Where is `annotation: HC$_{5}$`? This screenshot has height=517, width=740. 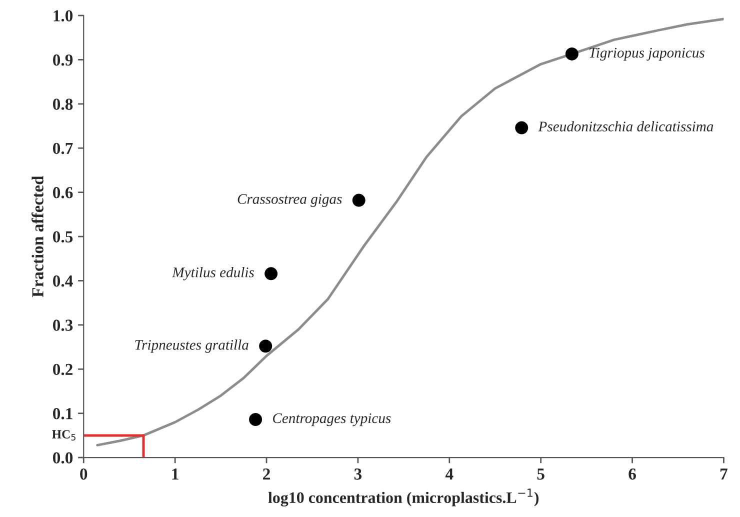 annotation: HC$_{5}$ is located at coordinates (64, 435).